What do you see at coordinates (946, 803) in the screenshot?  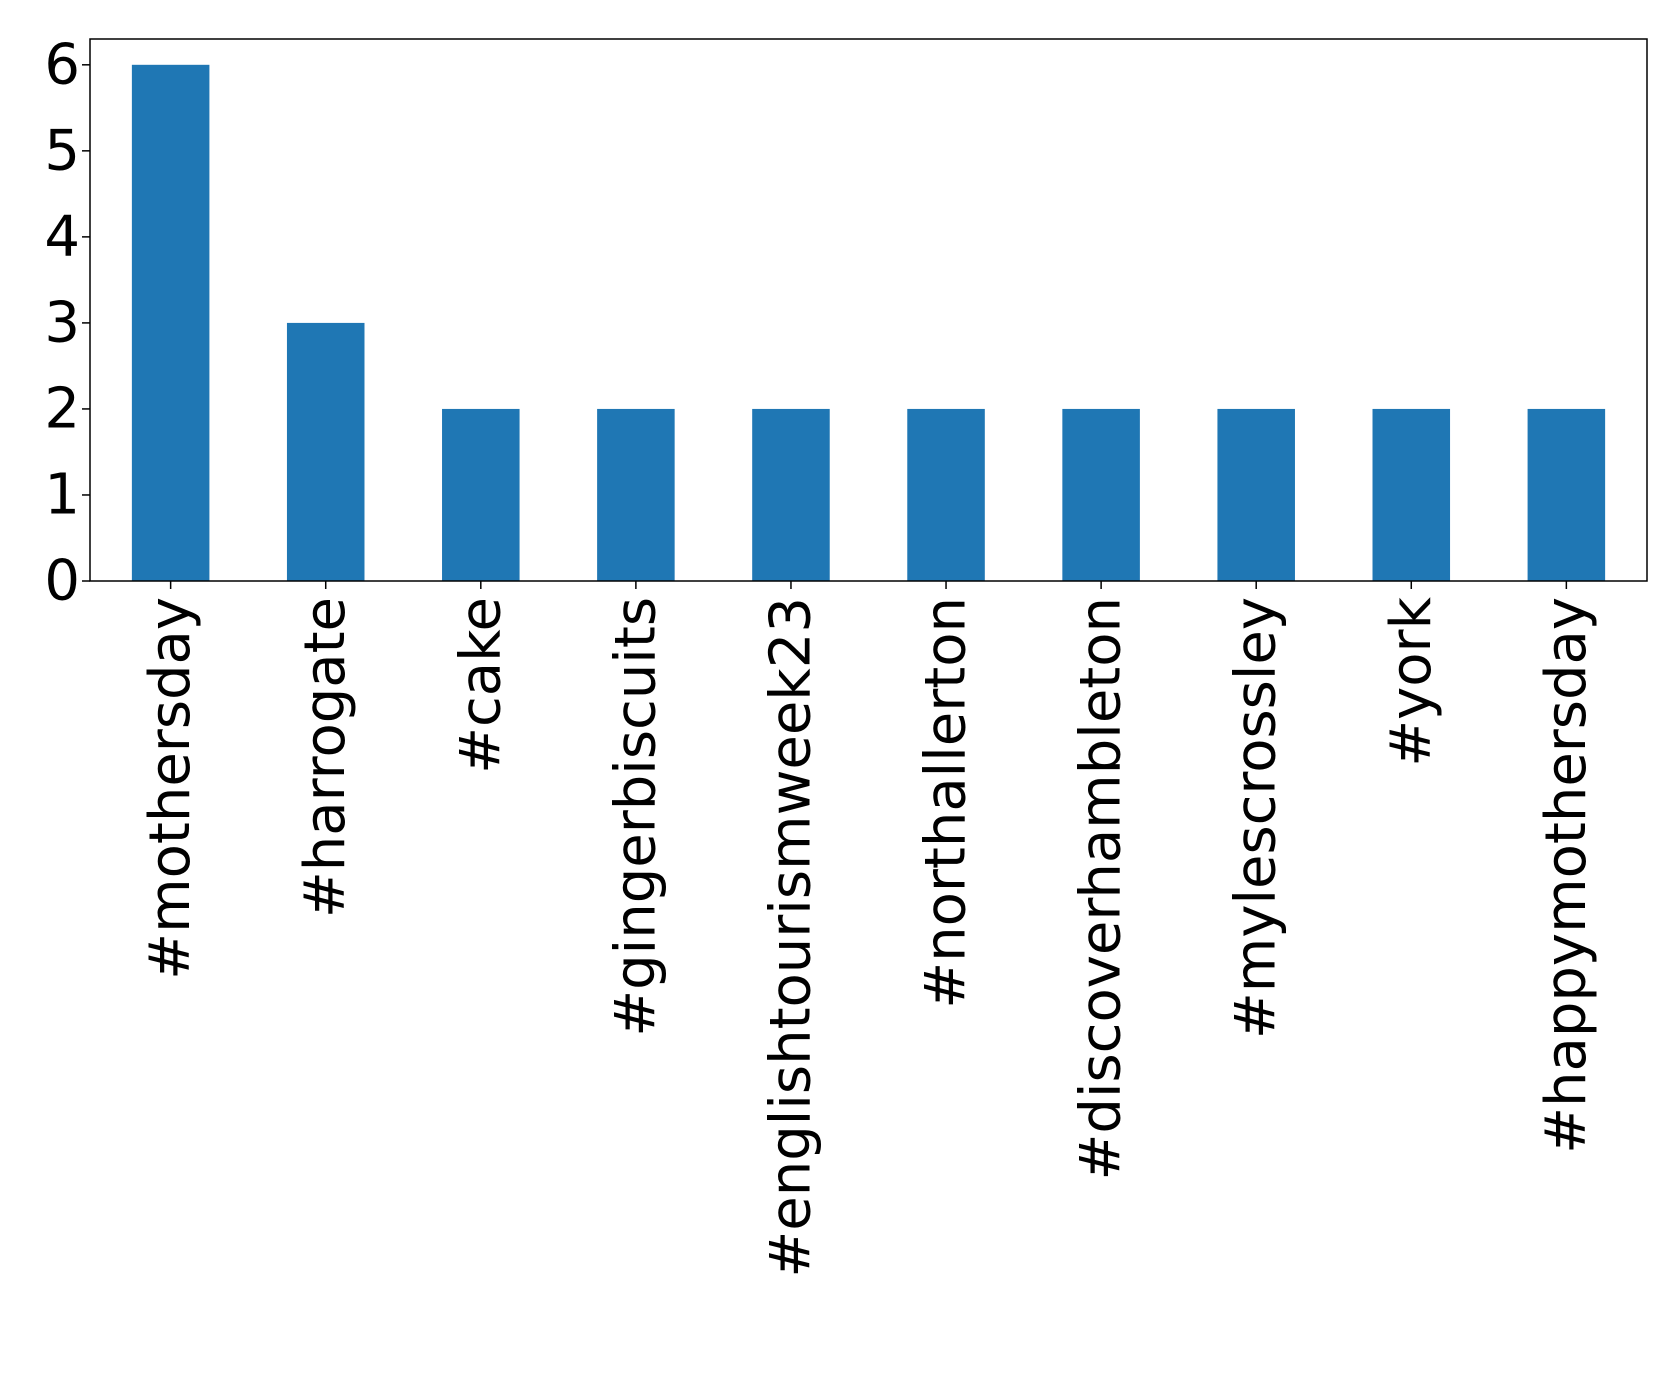 I see `x-tick-label: #northallerton` at bounding box center [946, 803].